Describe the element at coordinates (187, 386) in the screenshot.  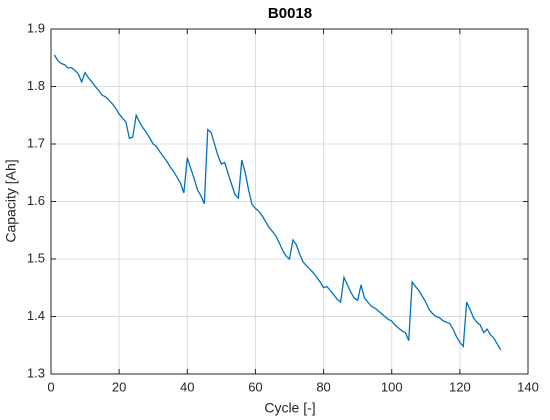
I see `x-tick-label: 40` at that location.